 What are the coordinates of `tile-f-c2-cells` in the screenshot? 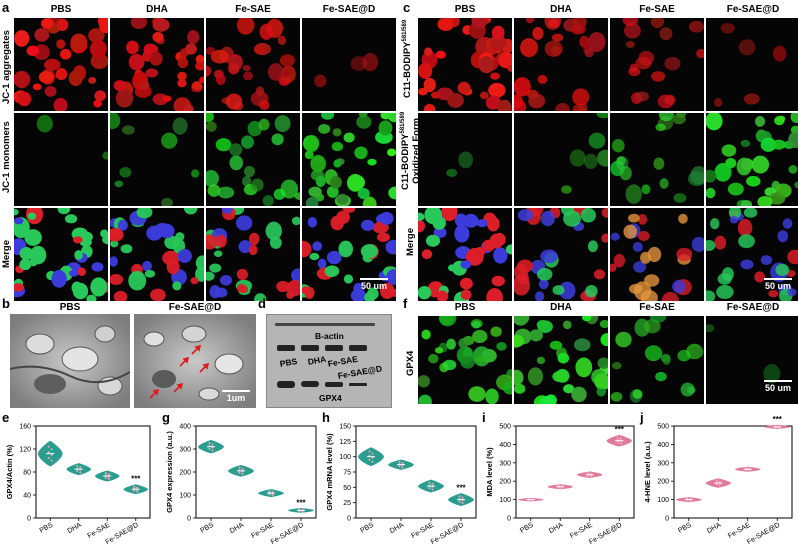 It's located at (657, 359).